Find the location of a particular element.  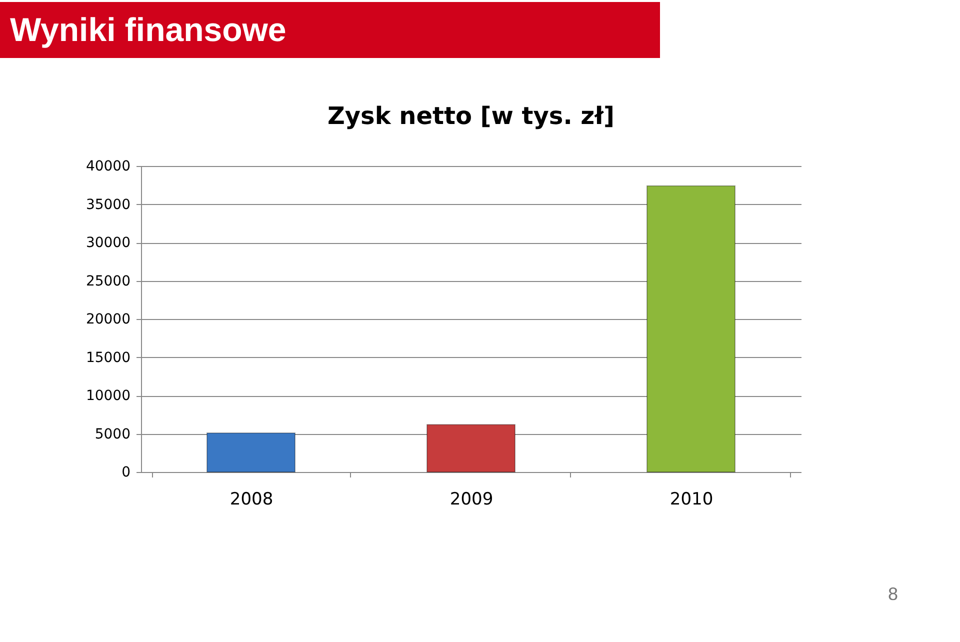

y-tick-label: 15000 is located at coordinates (108, 358).